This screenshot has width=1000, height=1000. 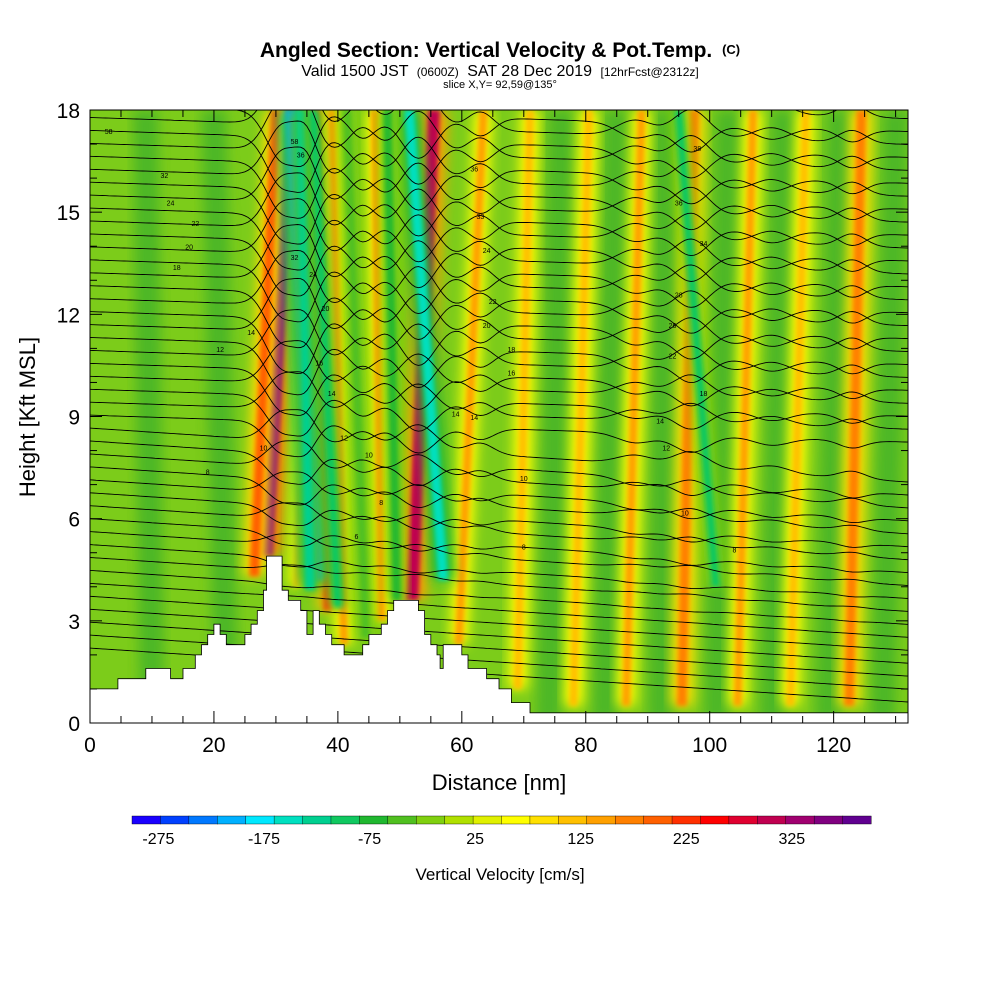 What do you see at coordinates (673, 357) in the screenshot?
I see `isotherm-label: 22` at bounding box center [673, 357].